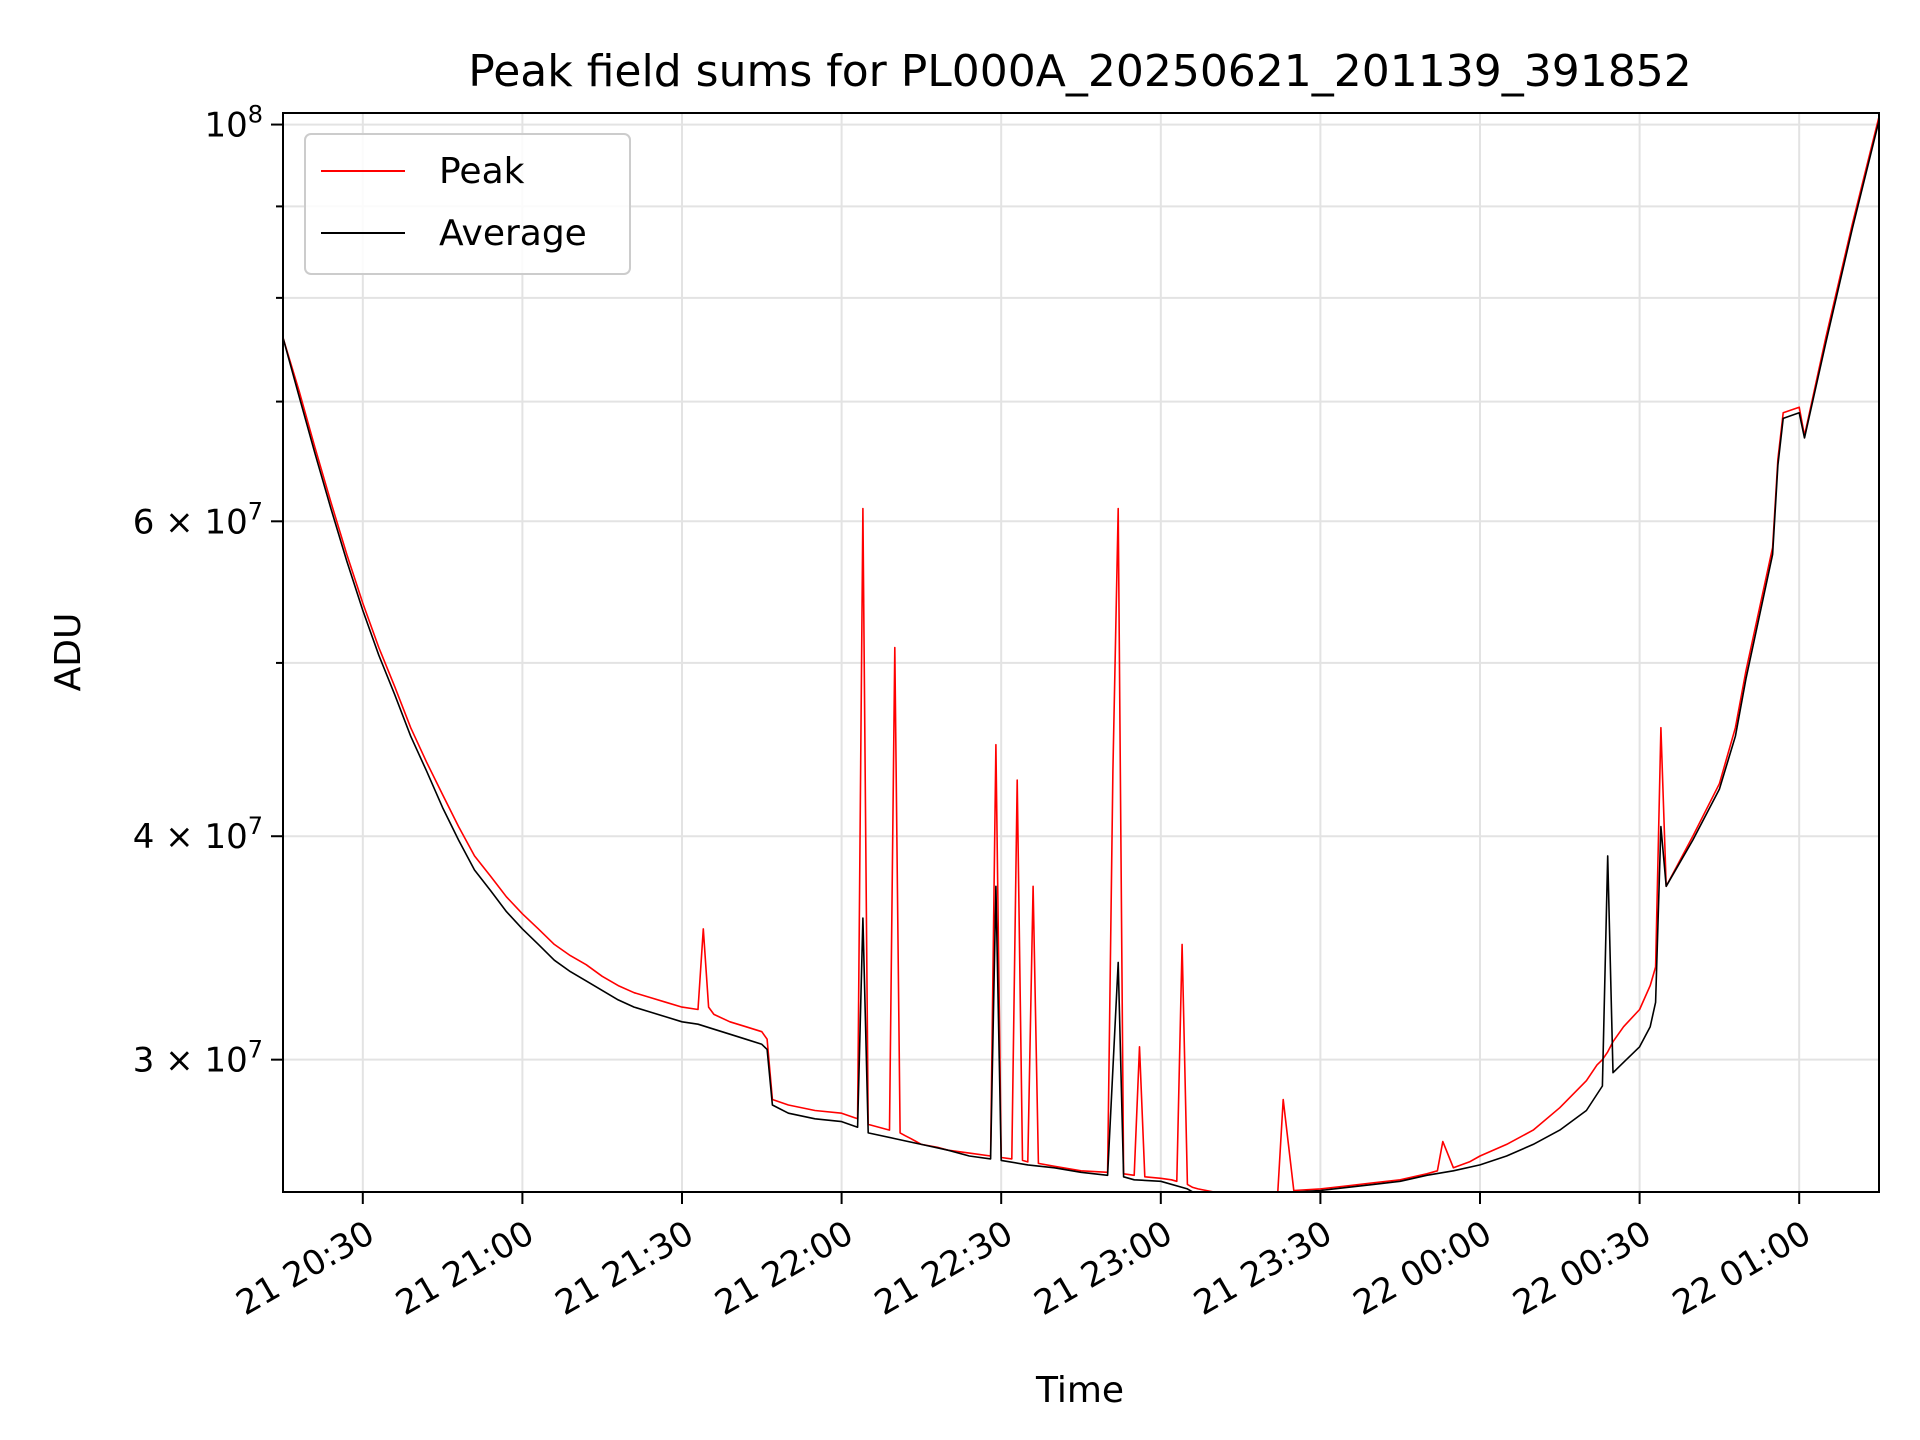 The width and height of the screenshot is (1920, 1440). Describe the element at coordinates (944, 1268) in the screenshot. I see `x-tick-label: 21 22:30` at that location.